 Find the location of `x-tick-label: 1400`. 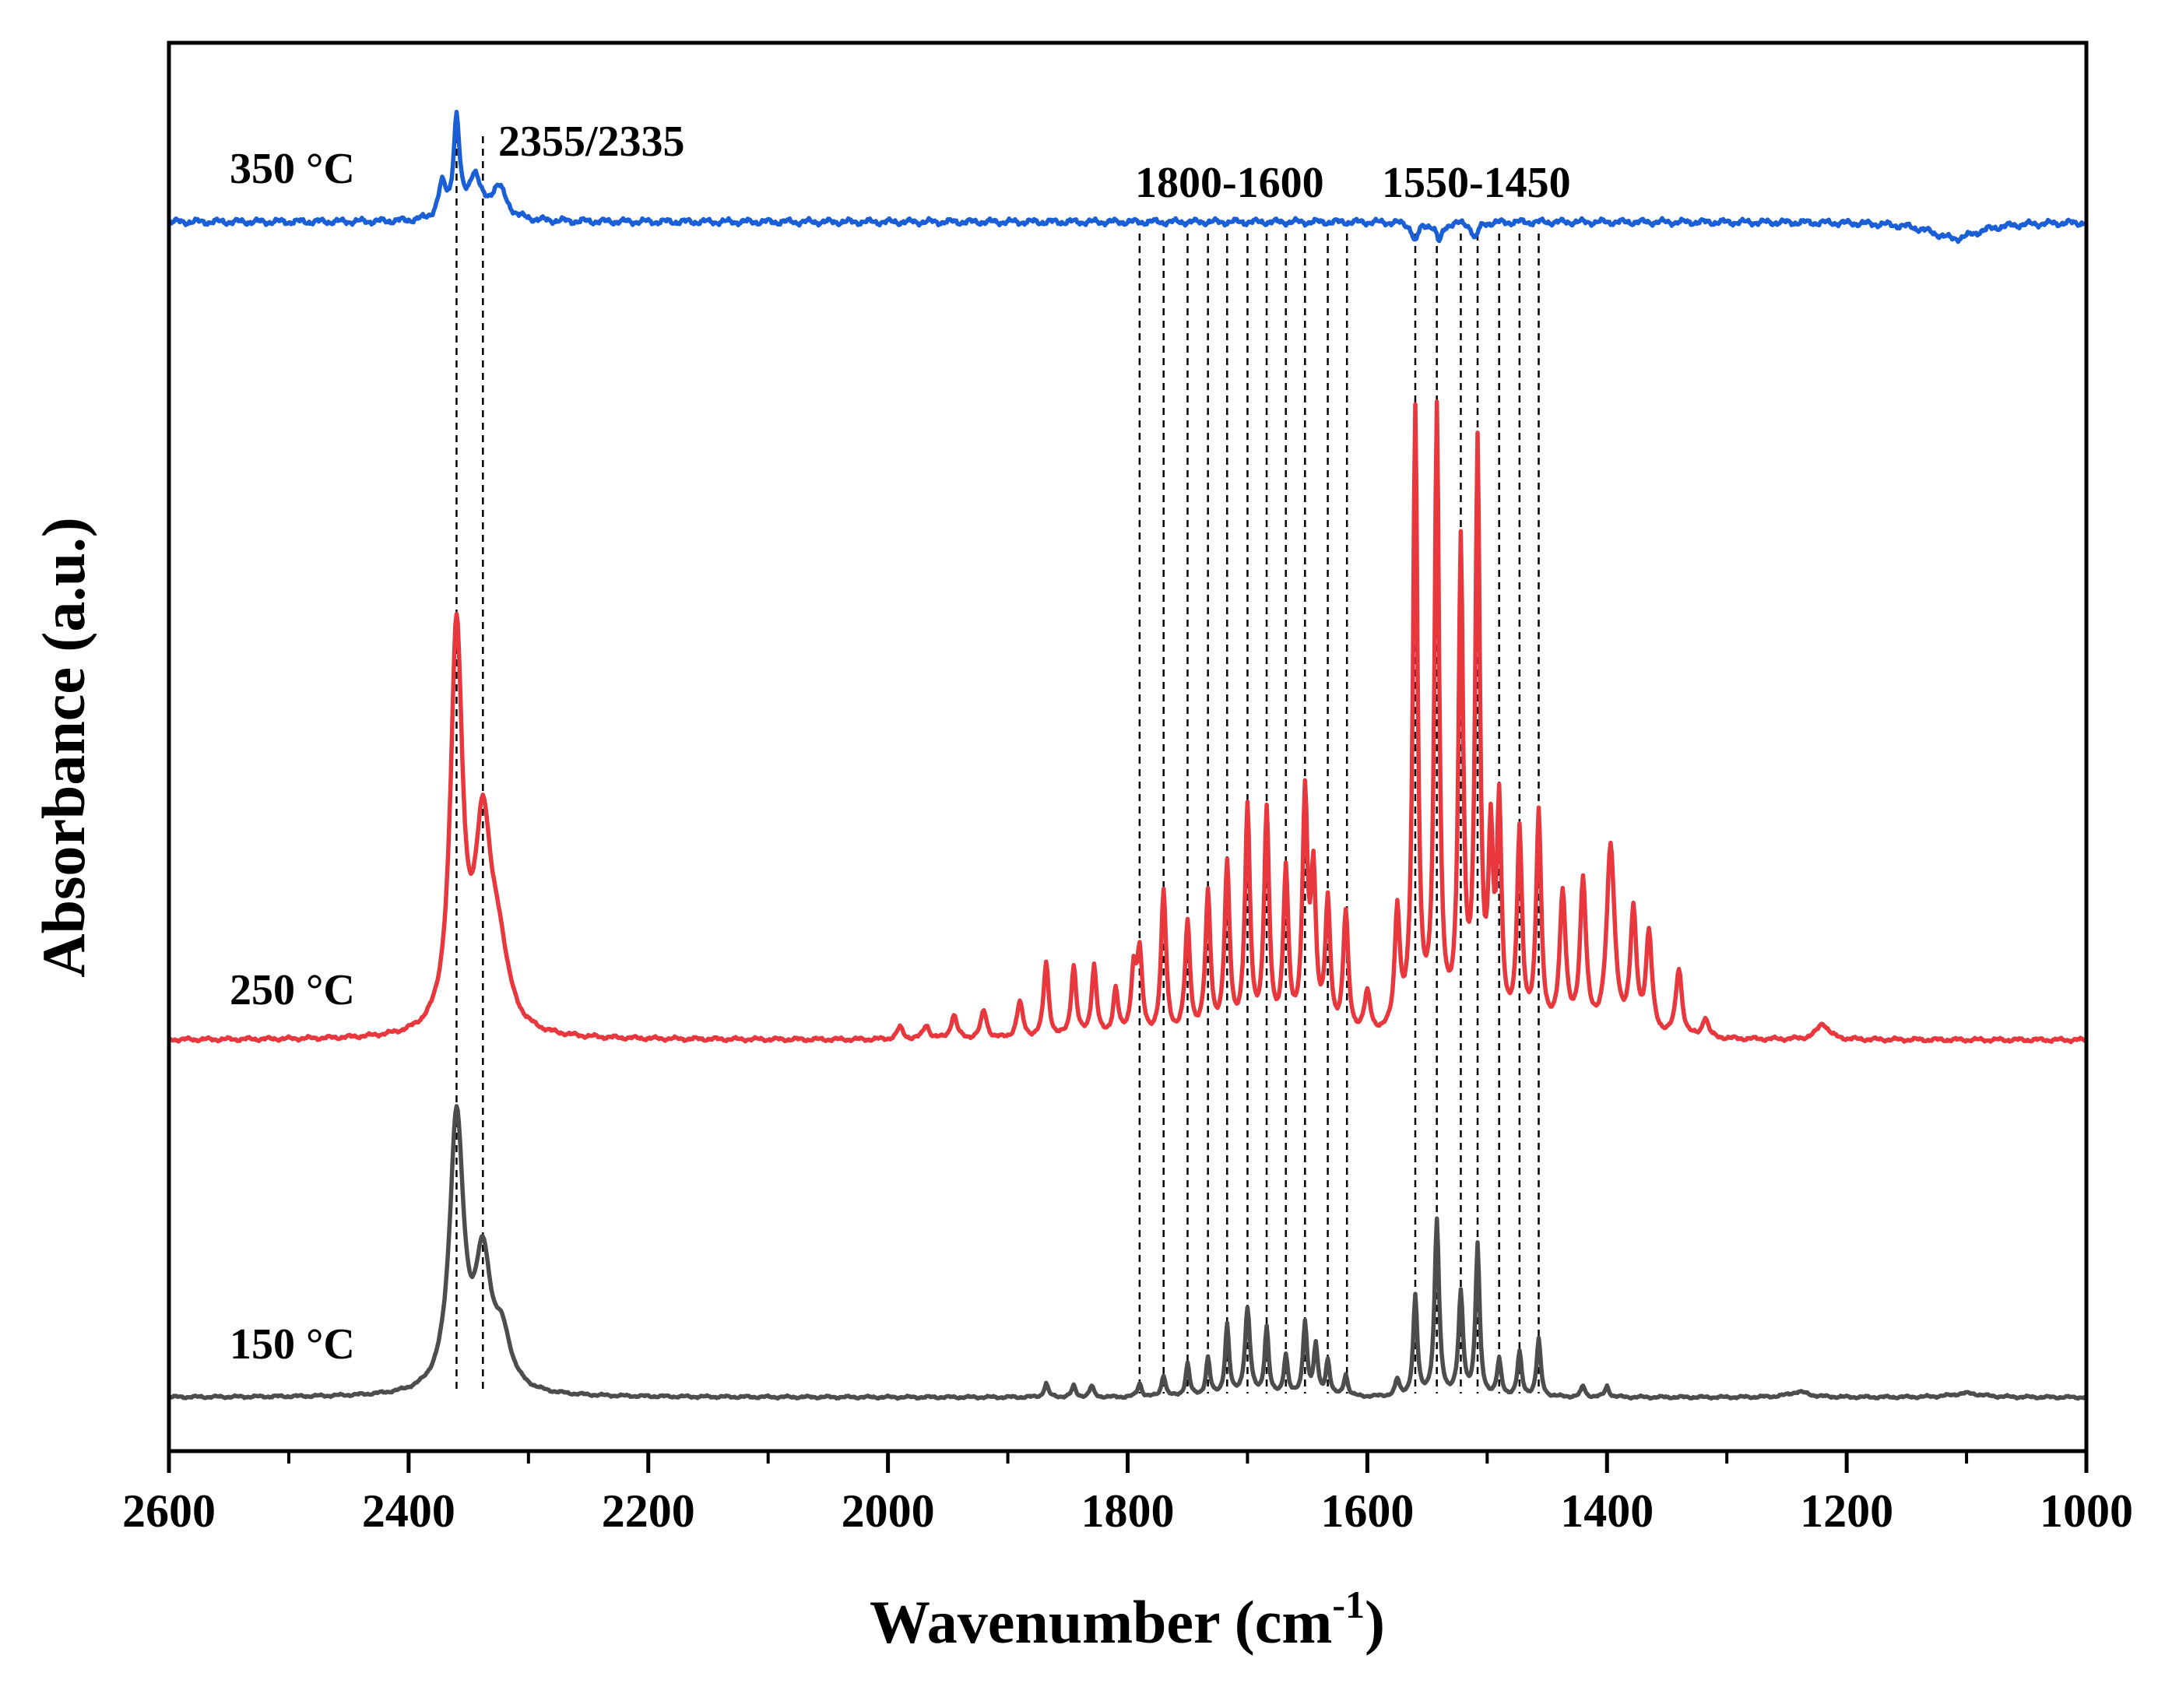

x-tick-label: 1400 is located at coordinates (1607, 1511).